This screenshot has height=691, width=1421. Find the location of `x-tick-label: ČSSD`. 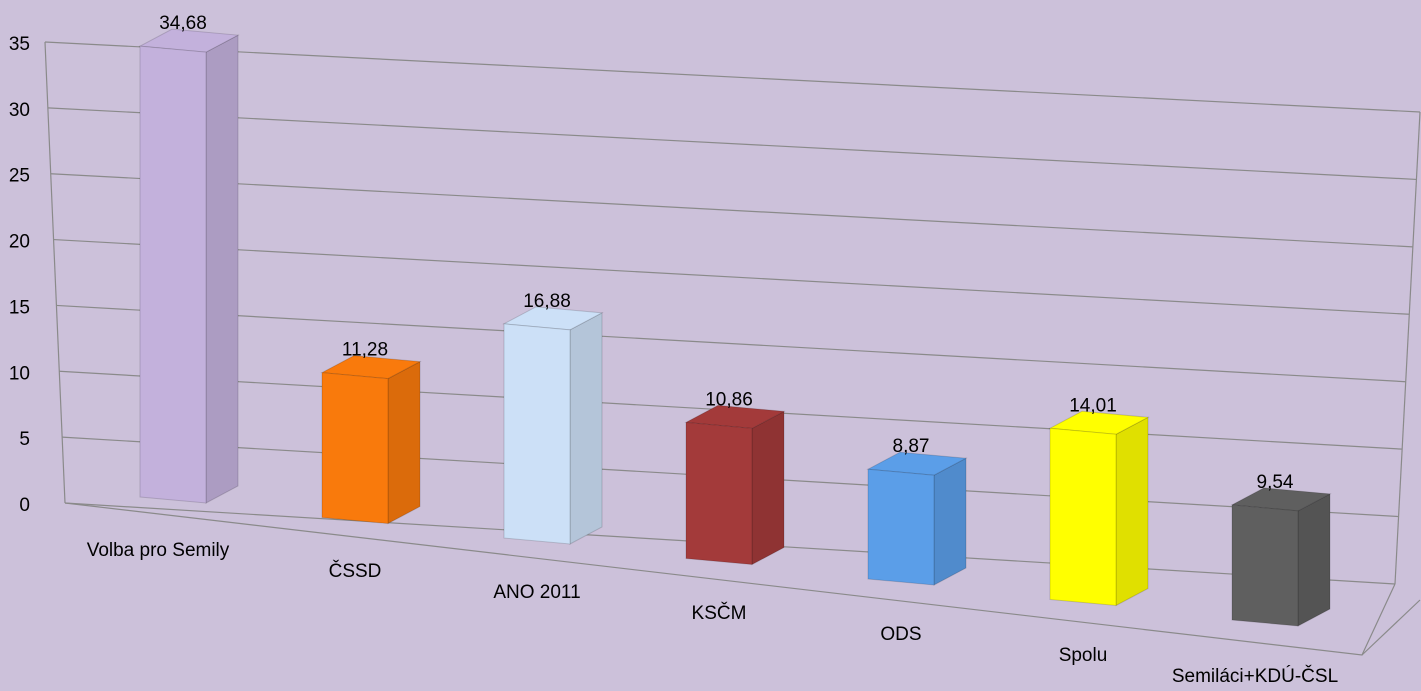

x-tick-label: ČSSD is located at coordinates (355, 571).